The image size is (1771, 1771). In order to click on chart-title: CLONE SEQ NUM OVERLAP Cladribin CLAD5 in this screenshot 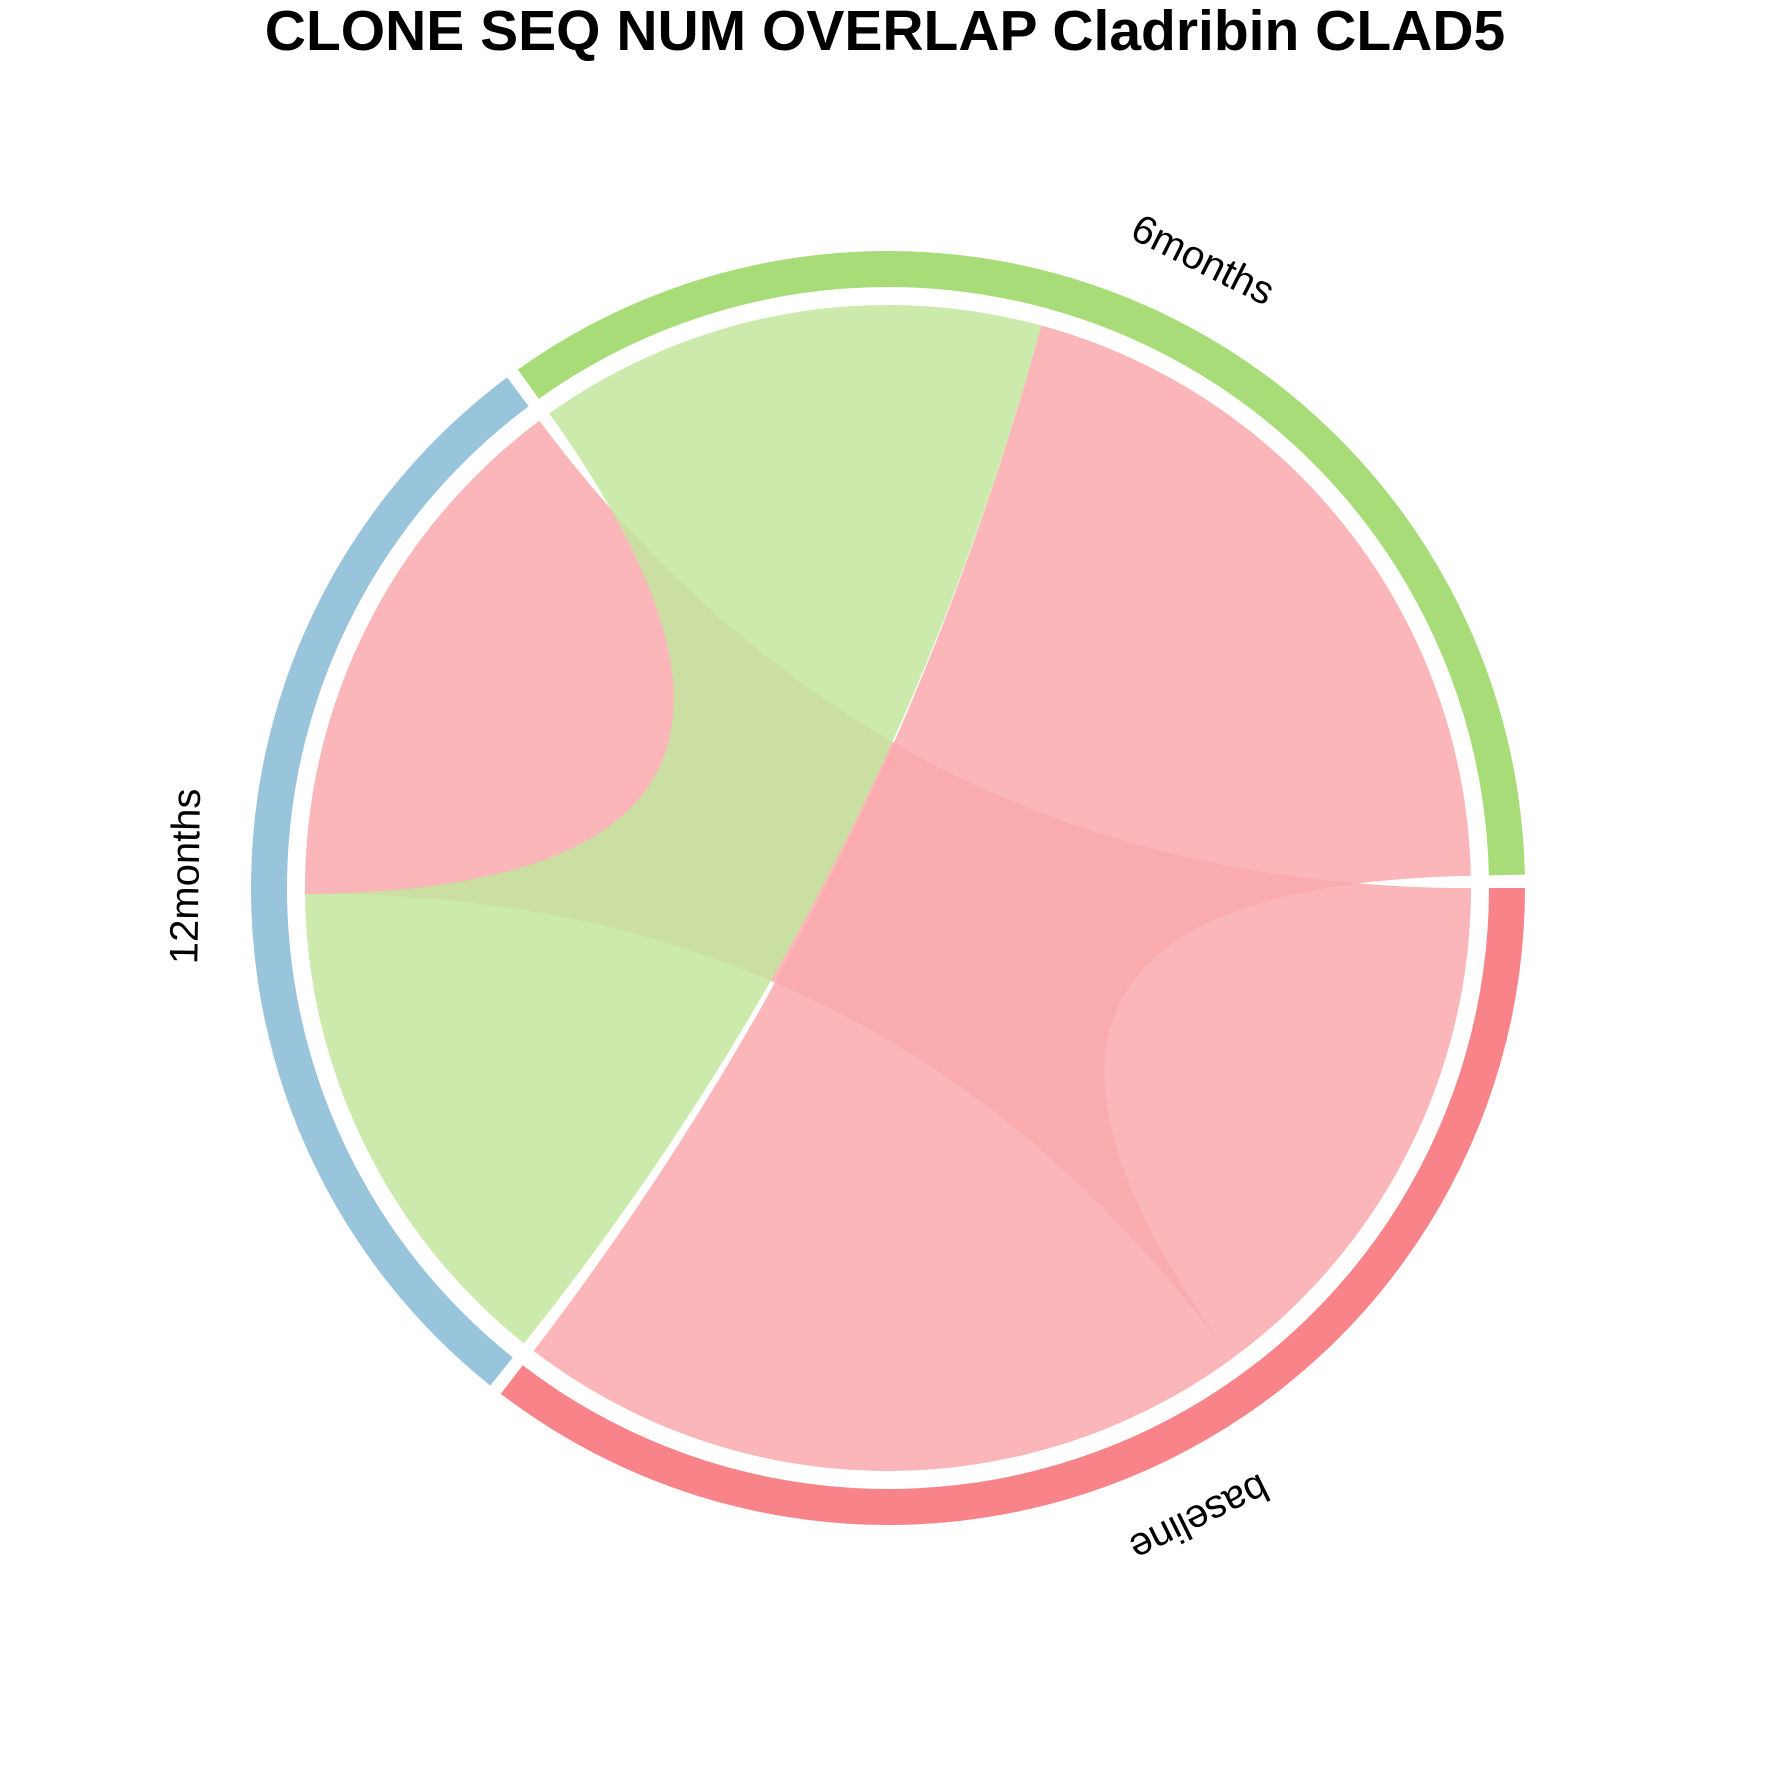, I will do `click(885, 31)`.